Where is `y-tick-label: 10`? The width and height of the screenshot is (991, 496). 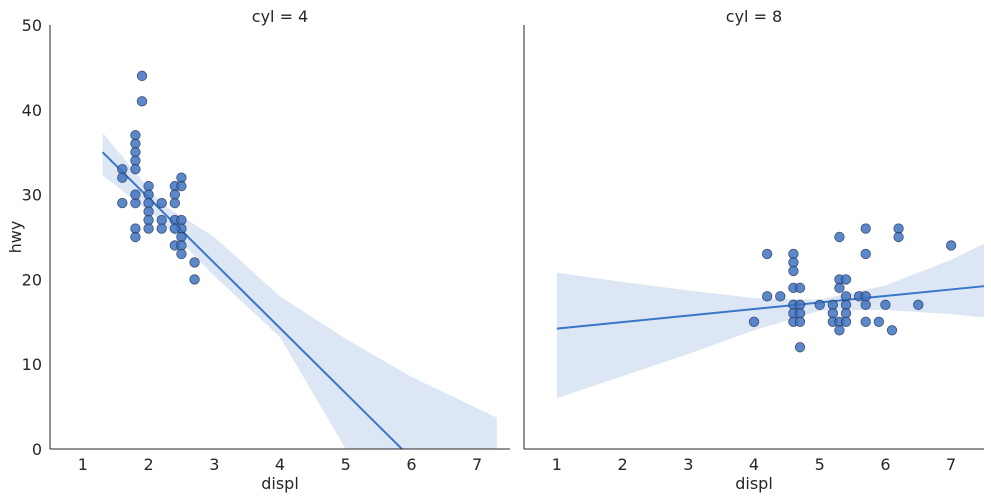 y-tick-label: 10 is located at coordinates (32, 364).